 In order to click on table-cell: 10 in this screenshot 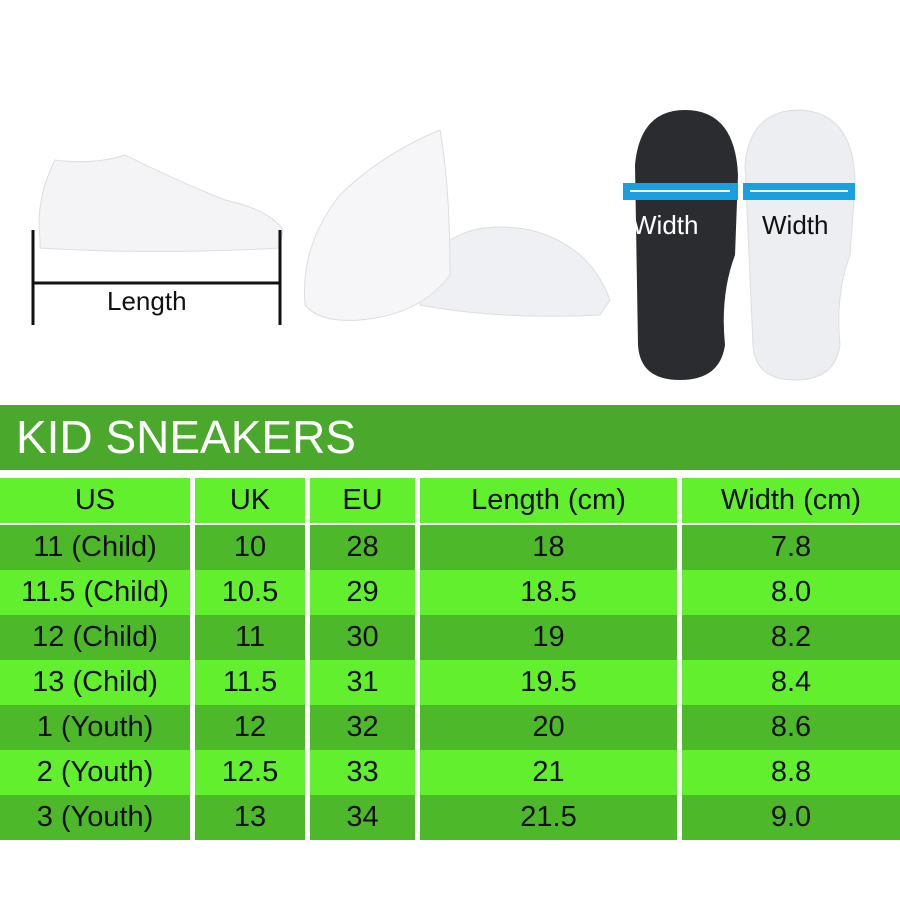, I will do `click(250, 547)`.